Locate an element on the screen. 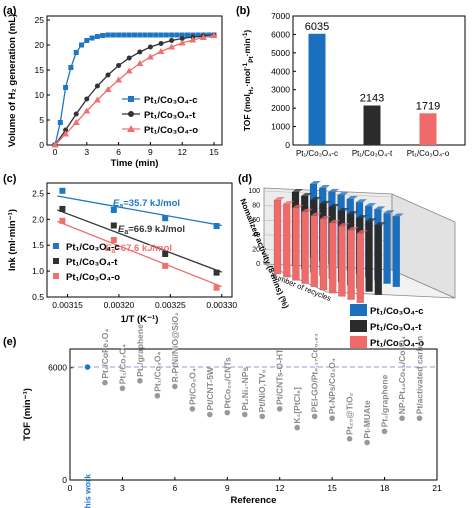 The height and width of the screenshot is (508, 475). point-label: Pt-MUAte is located at coordinates (367, 419).